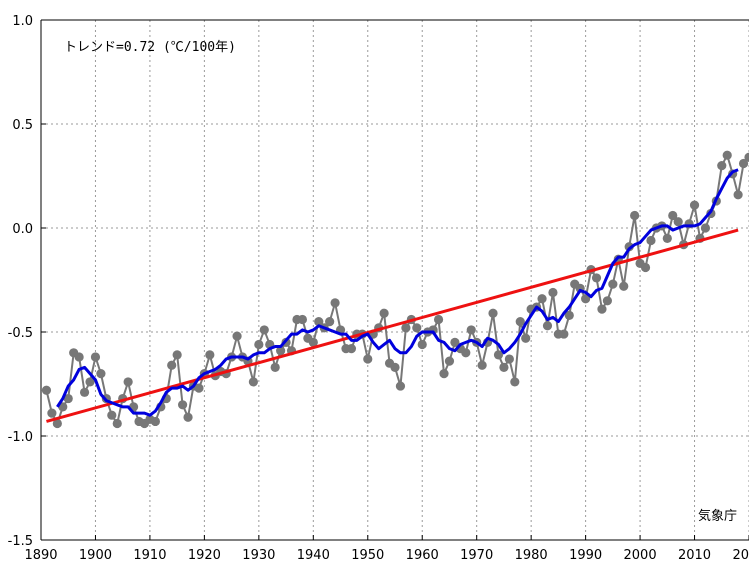 This screenshot has width=749, height=562. I want to click on x-tick-label: 2000, so click(640, 555).